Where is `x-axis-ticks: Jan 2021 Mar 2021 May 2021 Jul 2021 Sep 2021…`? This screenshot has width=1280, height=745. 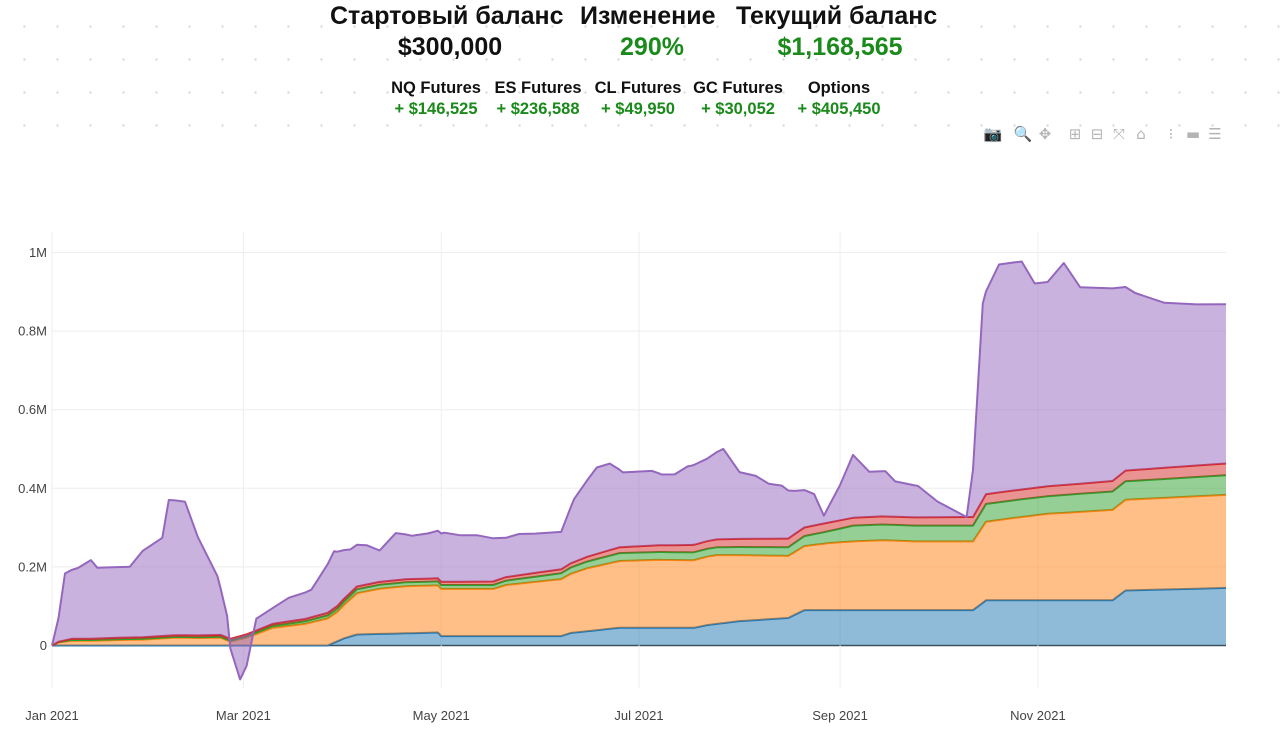 x-axis-ticks: Jan 2021 Mar 2021 May 2021 Jul 2021 Sep 2021… is located at coordinates (545, 715).